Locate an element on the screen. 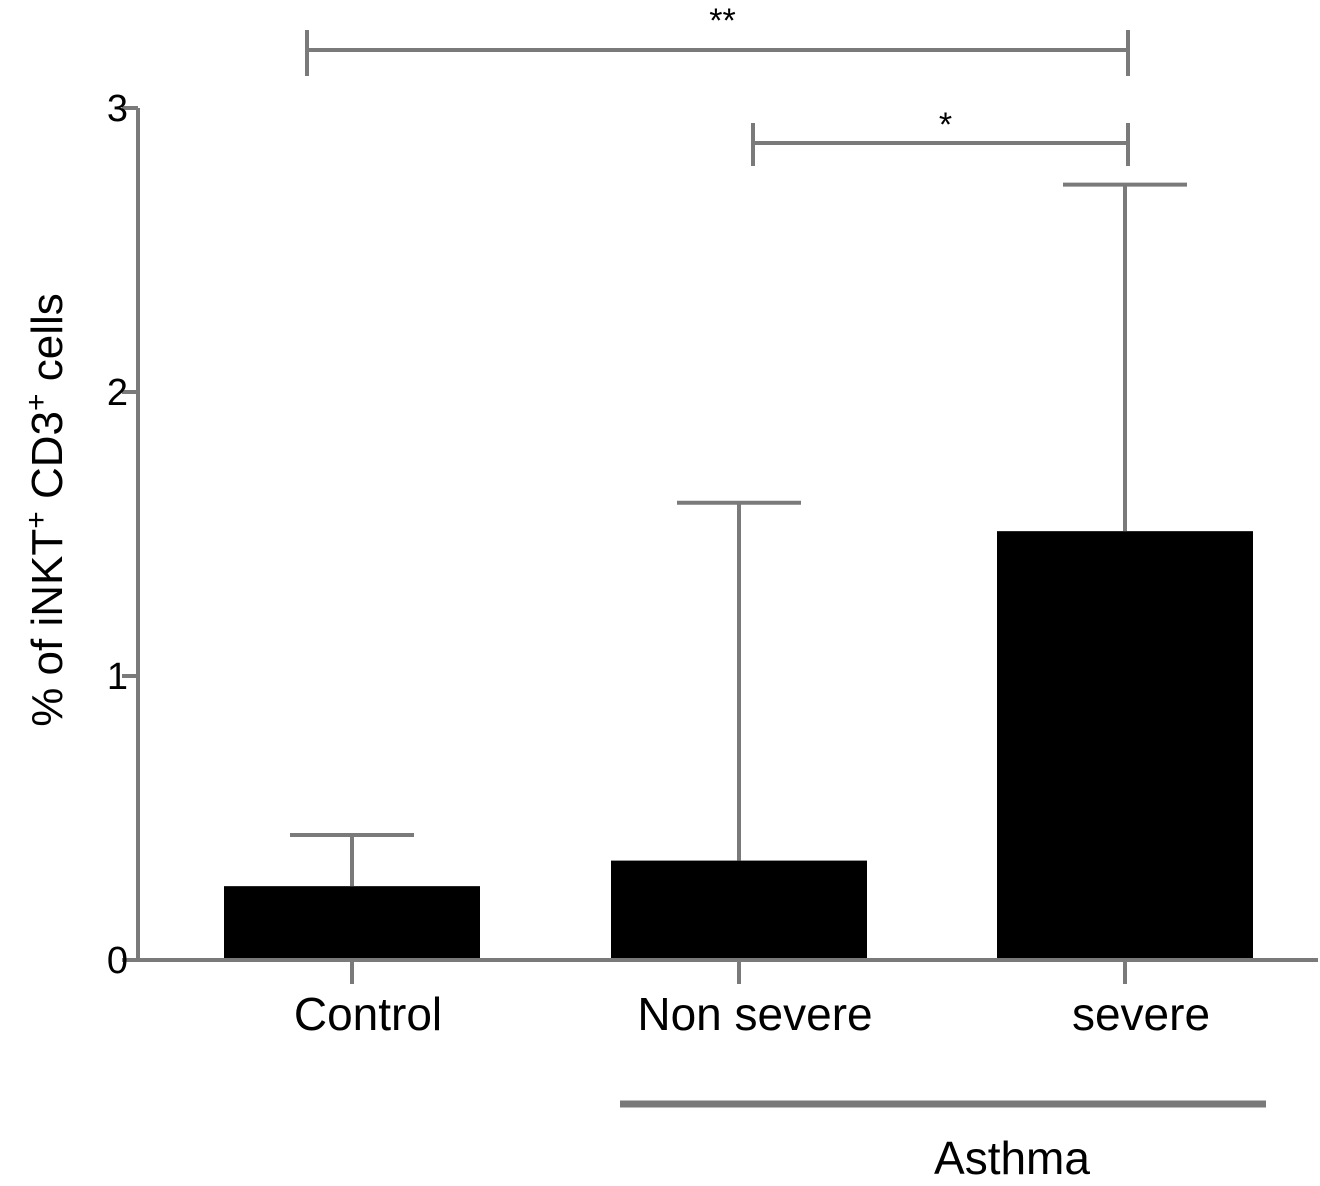  significance-label: ** is located at coordinates (722, 21).